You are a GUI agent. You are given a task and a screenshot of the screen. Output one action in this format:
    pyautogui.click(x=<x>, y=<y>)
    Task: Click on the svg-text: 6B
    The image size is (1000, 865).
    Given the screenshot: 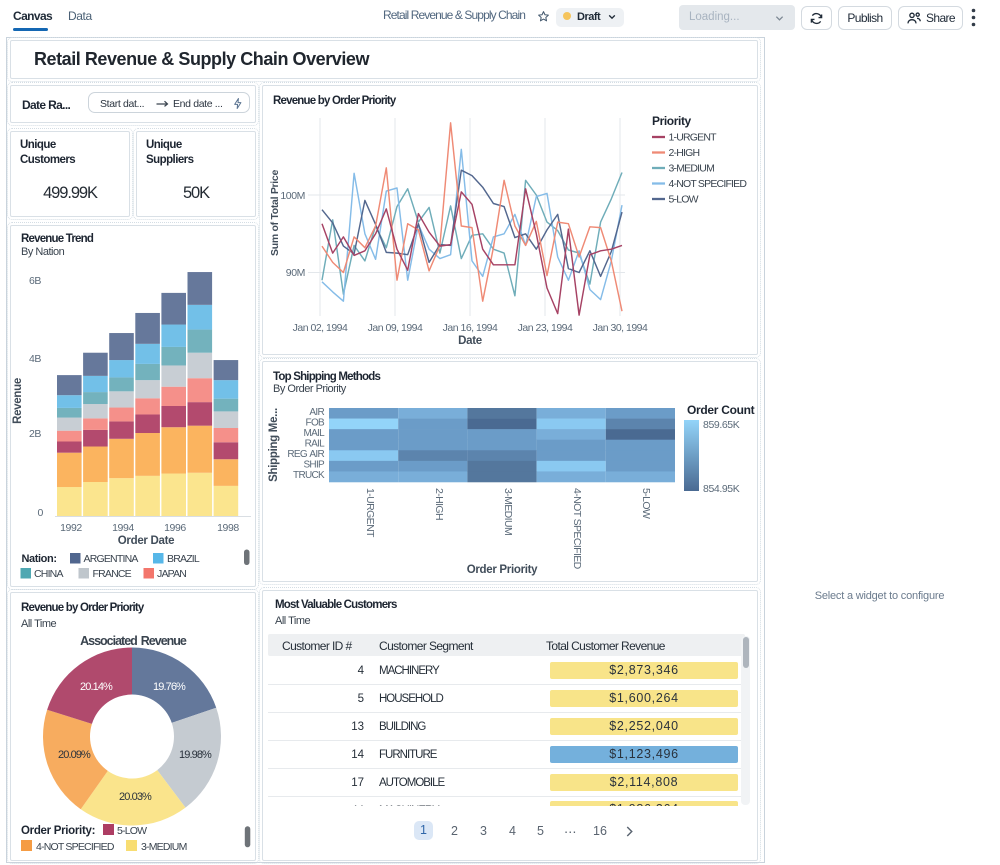 What is the action you would take?
    pyautogui.click(x=35, y=281)
    